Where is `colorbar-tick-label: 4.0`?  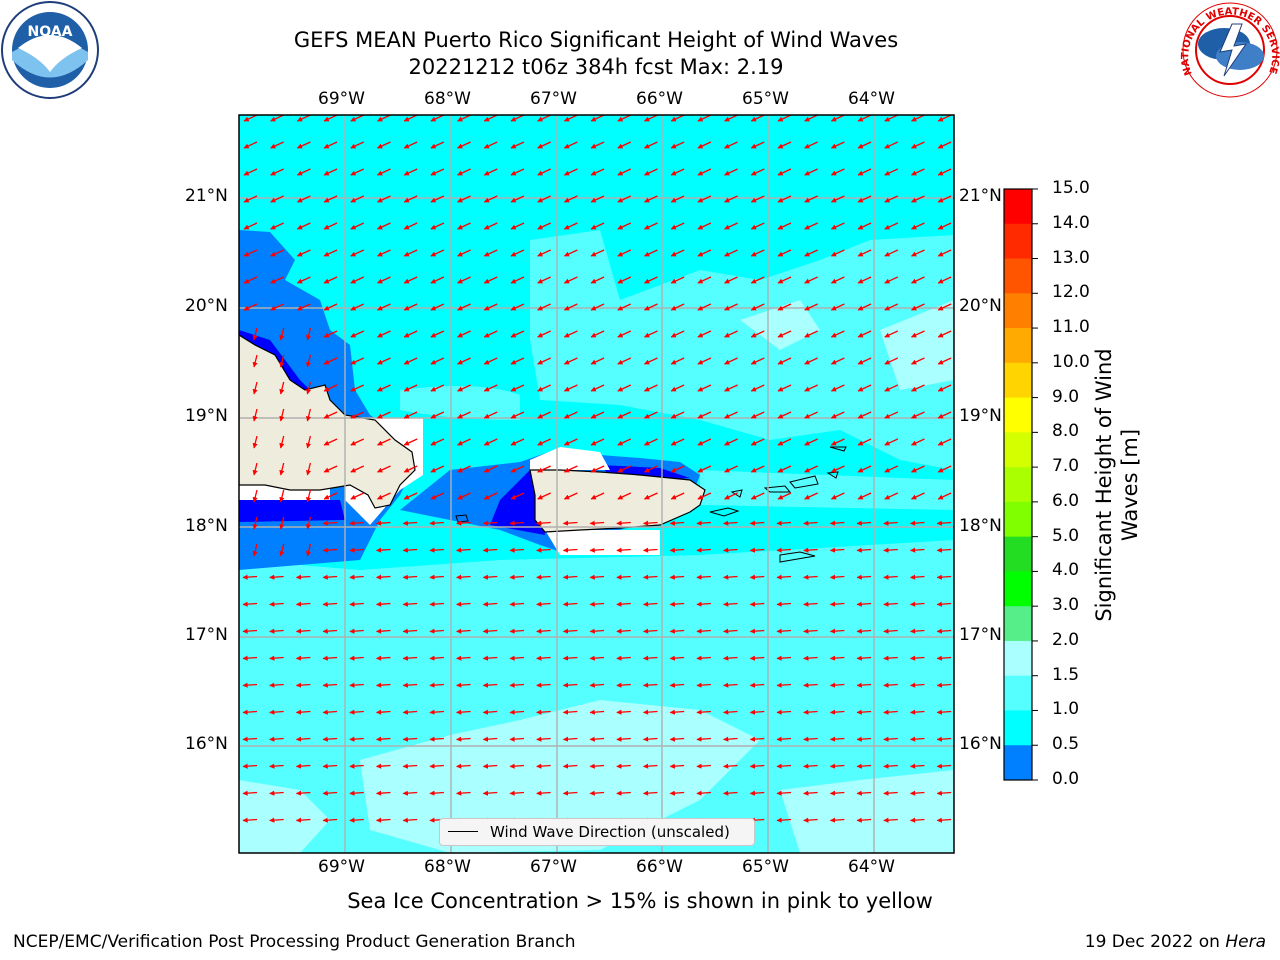 colorbar-tick-label: 4.0 is located at coordinates (1066, 570).